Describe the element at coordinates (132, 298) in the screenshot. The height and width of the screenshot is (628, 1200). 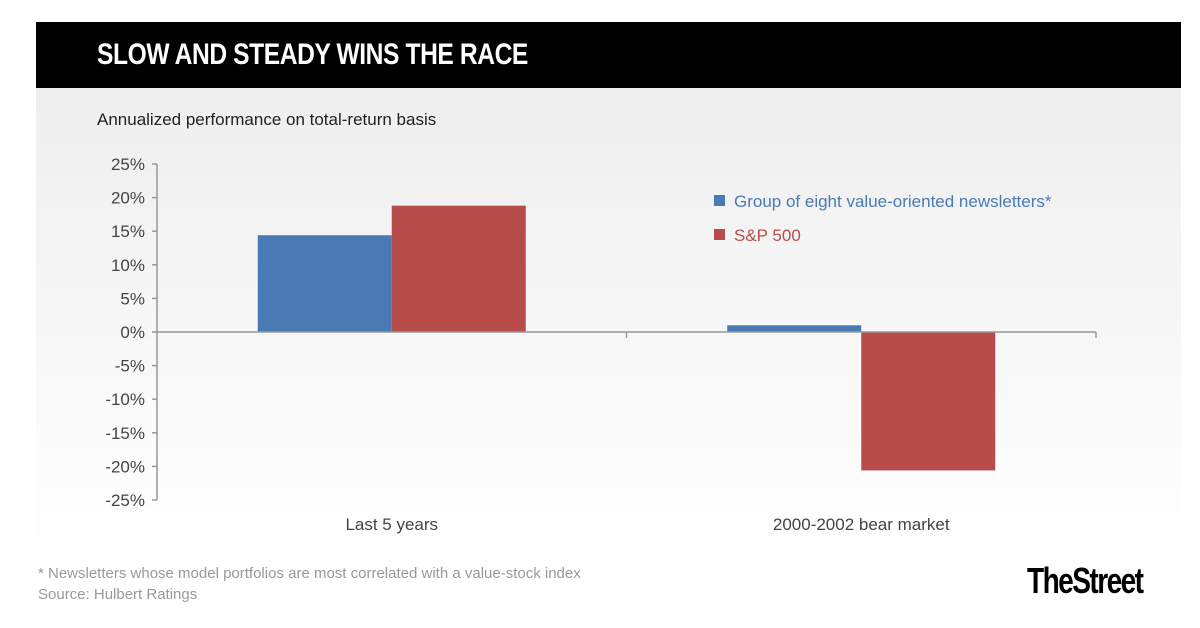
I see `y-tick-label: 5%` at that location.